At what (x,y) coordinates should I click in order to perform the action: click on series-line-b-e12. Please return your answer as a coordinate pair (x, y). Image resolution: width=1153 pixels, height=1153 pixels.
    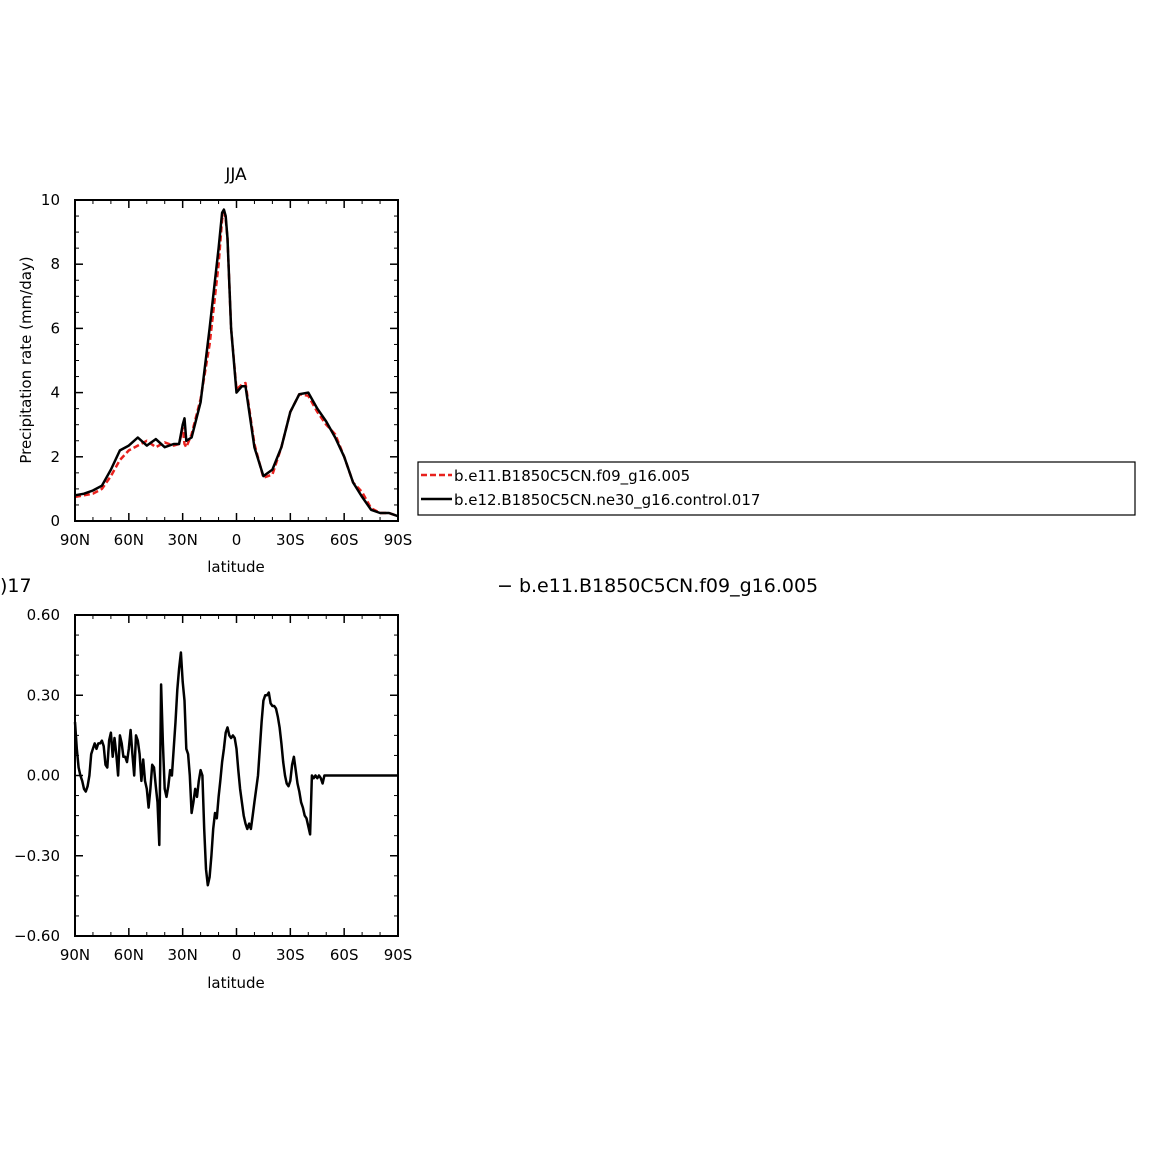
    Looking at the image, I should click on (236, 363).